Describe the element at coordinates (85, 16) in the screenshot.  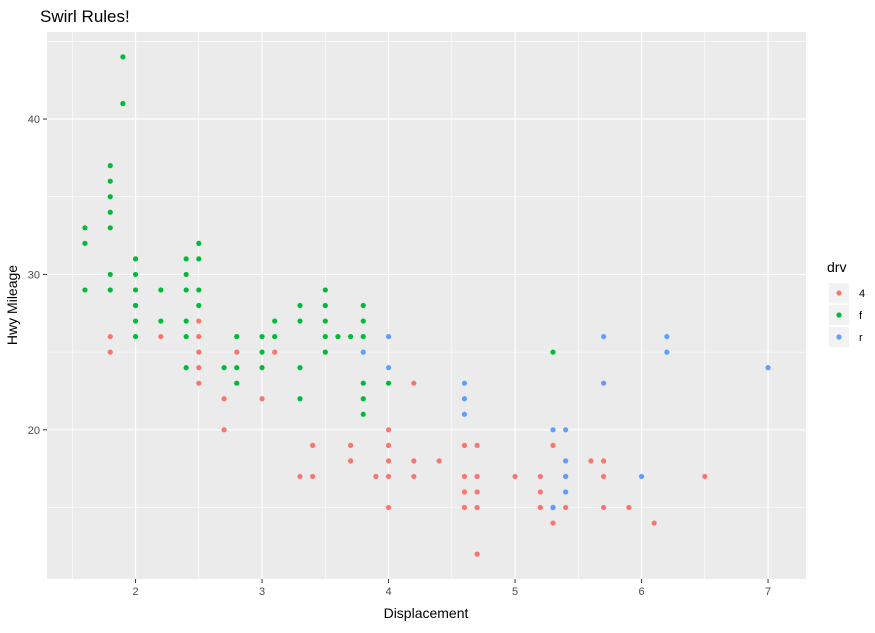
I see `chart-title: Swirl Rules!` at that location.